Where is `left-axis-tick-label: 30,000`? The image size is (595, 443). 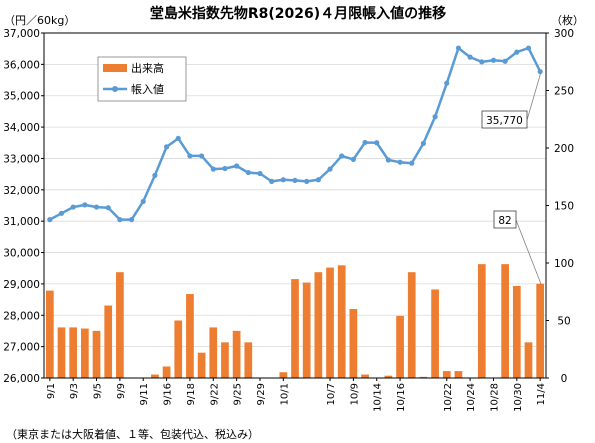
left-axis-tick-label: 30,000 is located at coordinates (21, 254).